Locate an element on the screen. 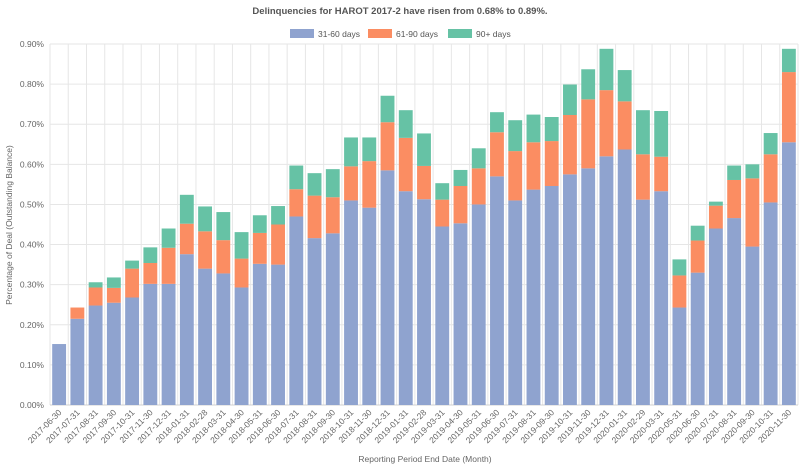  y-tick-label: 0.70% is located at coordinates (32, 124).